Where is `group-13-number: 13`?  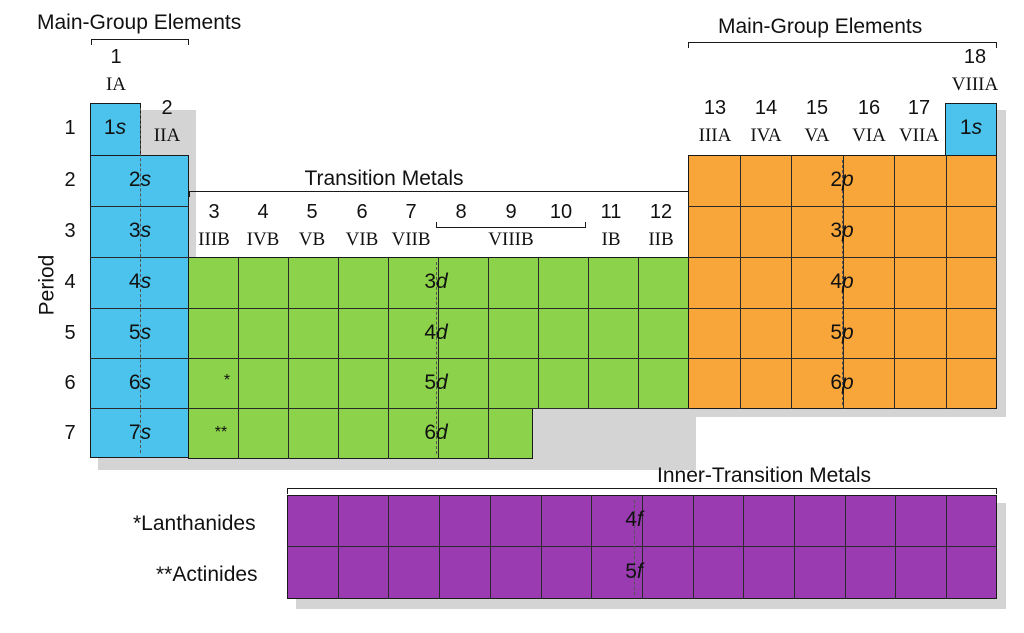 group-13-number: 13 is located at coordinates (715, 108).